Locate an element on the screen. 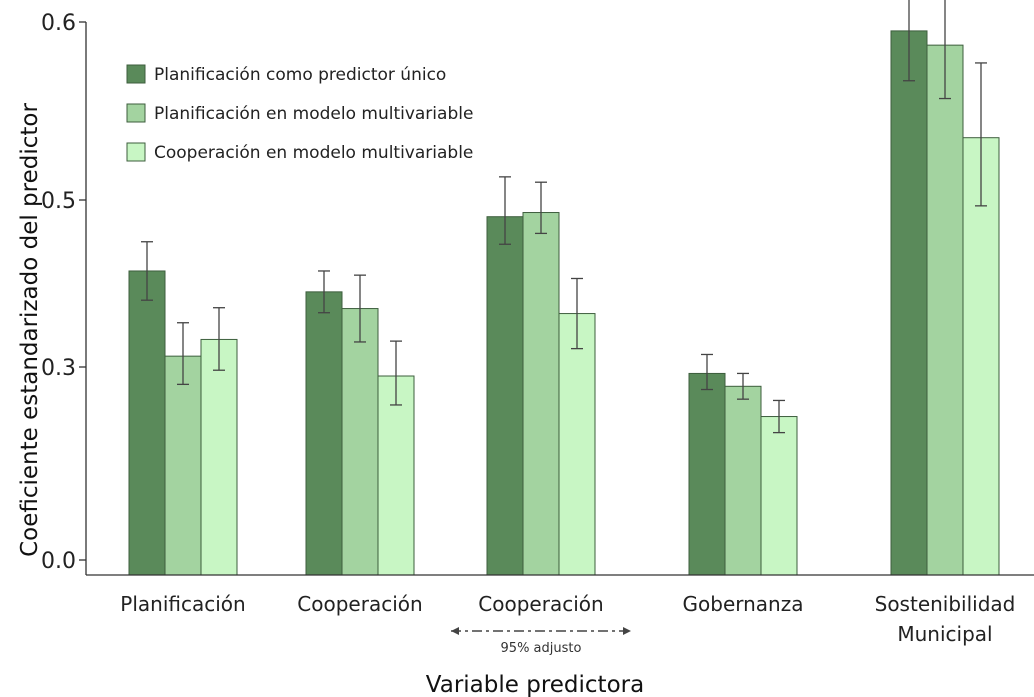  y-tick-label: 0.3 is located at coordinates (58, 368).